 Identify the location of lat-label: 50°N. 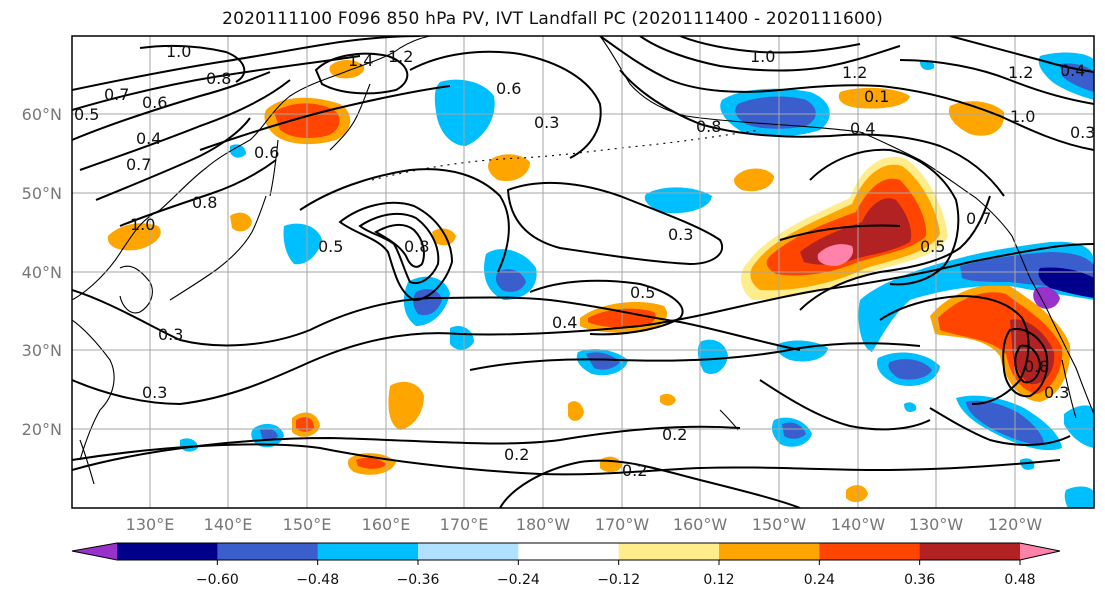
(42, 193).